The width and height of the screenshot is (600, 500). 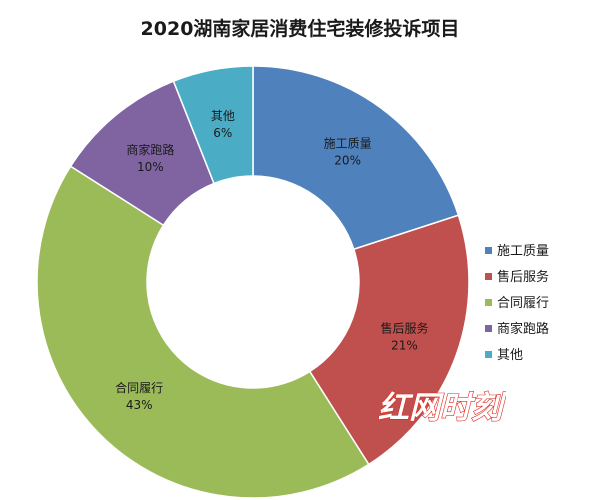 What do you see at coordinates (347, 161) in the screenshot?
I see `slice-percent-label: 20%` at bounding box center [347, 161].